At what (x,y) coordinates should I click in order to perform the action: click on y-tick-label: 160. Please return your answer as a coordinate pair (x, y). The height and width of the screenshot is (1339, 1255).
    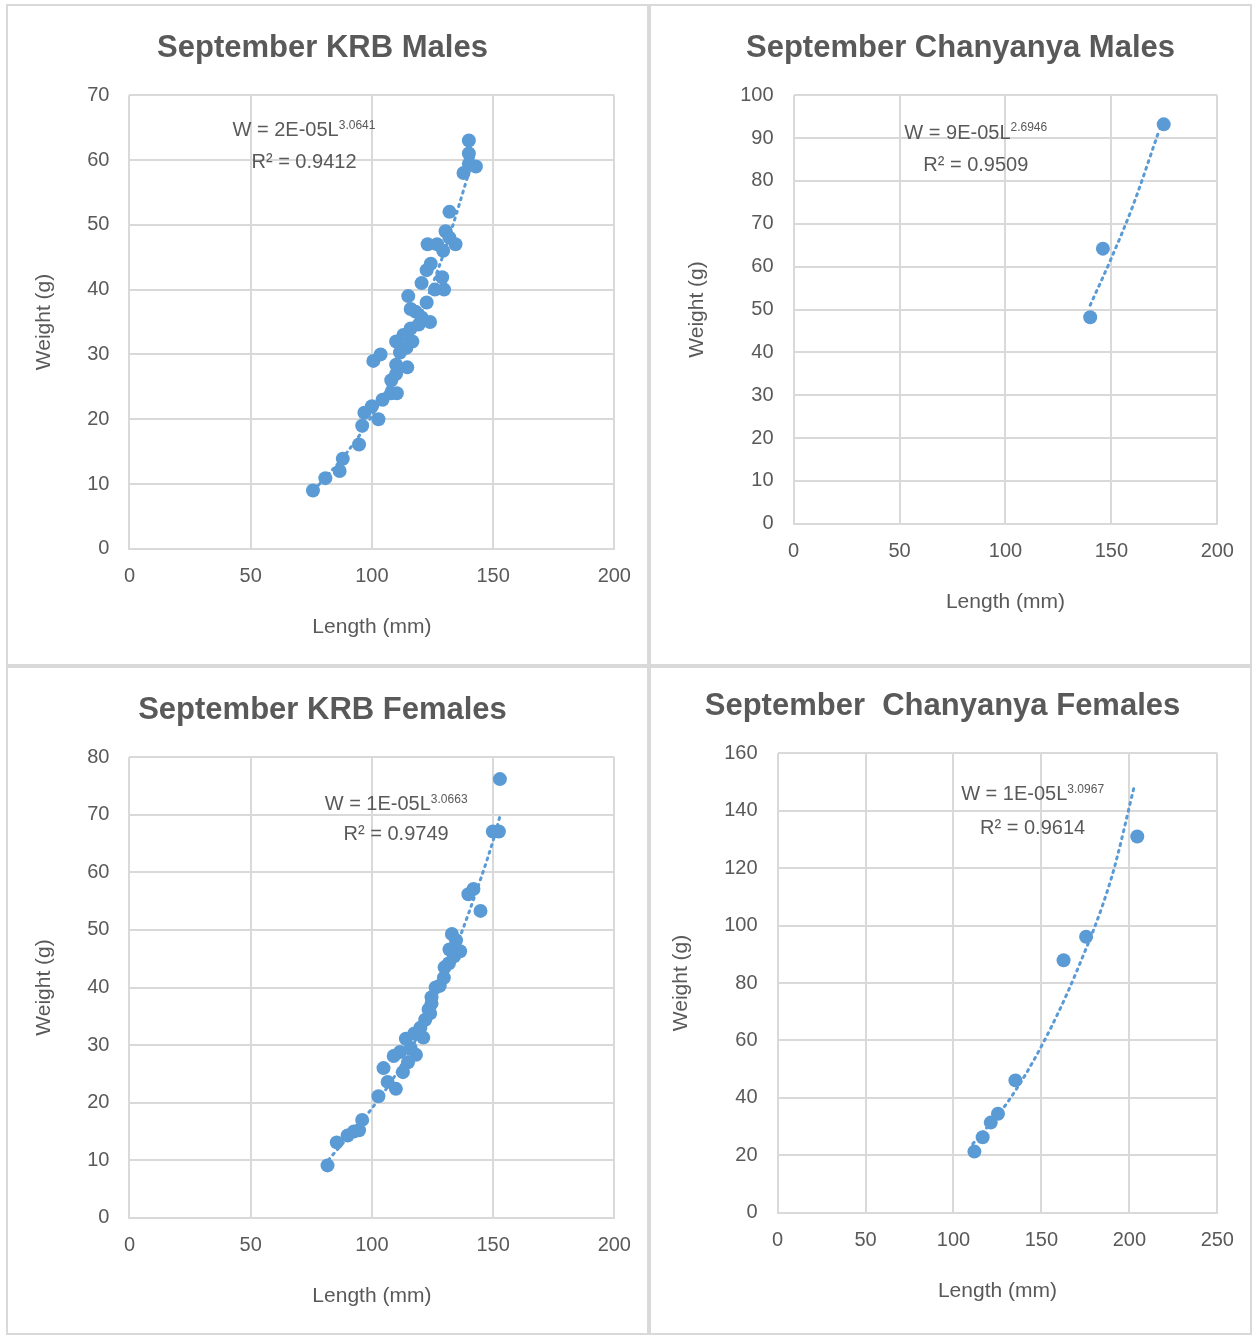
    Looking at the image, I should click on (741, 751).